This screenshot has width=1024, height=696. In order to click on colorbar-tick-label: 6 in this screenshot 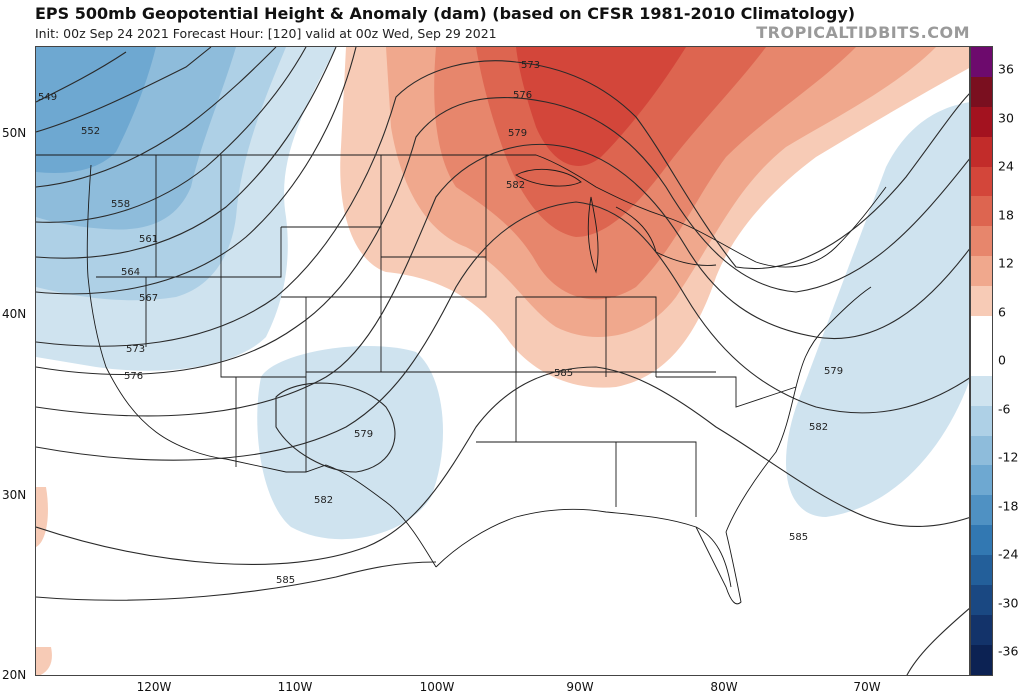, I will do `click(1002, 311)`.